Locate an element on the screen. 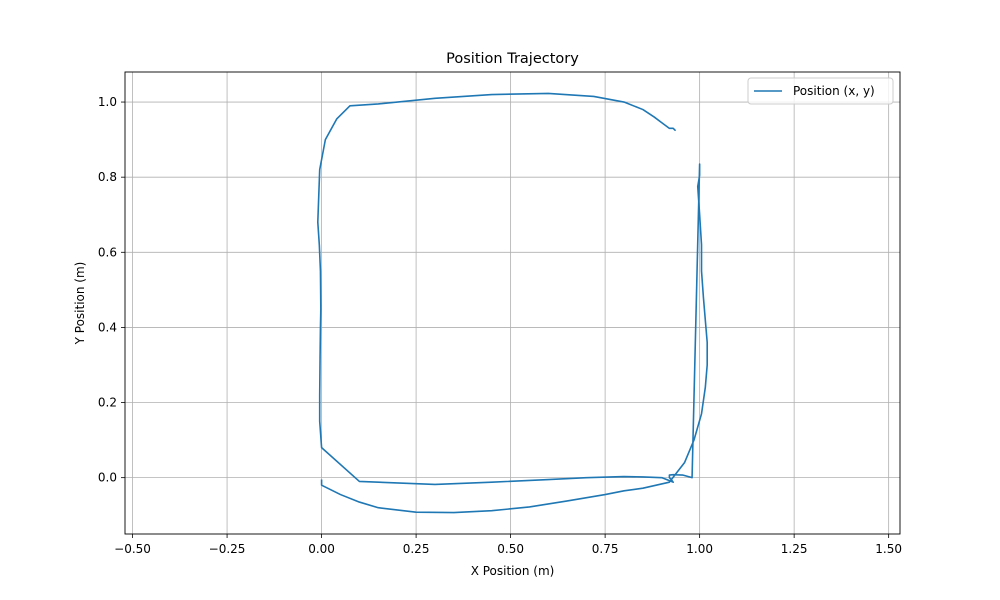 This screenshot has width=1000, height=600. x-axis-ticks: −0.50 −0.25 0.00 0.25 0.50 0.75 1.00 1.25 1.50 is located at coordinates (508, 545).